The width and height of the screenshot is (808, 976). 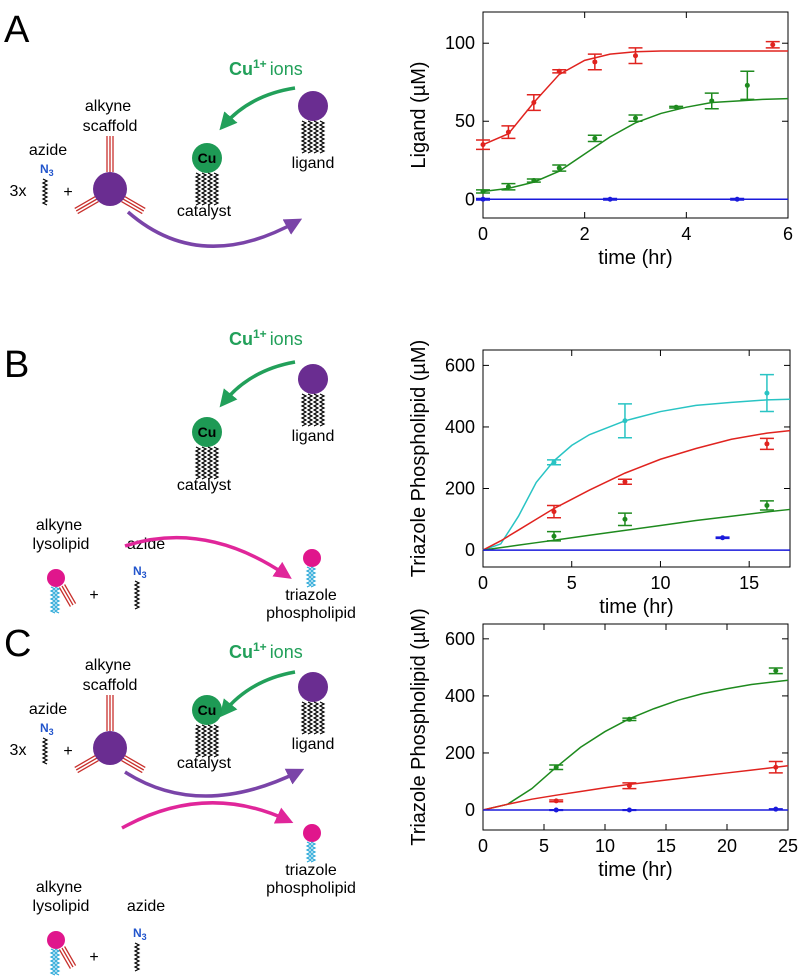 I want to click on ion-label: Cu1+ ions, so click(x=266, y=651).